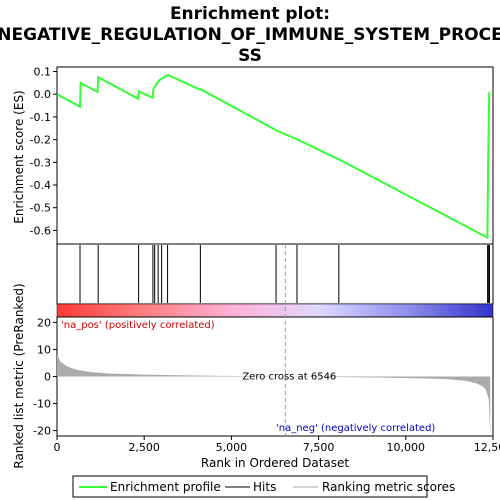 The width and height of the screenshot is (500, 500). I want to click on negative-correlation-label: 'na_neg' (negatively correlated), so click(355, 428).